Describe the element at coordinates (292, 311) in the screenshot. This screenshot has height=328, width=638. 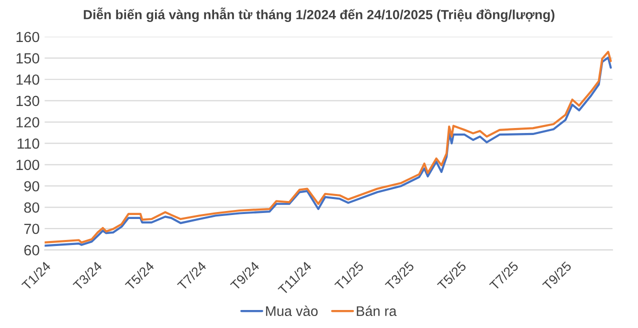
I see `legend-label: Mua vào` at that location.